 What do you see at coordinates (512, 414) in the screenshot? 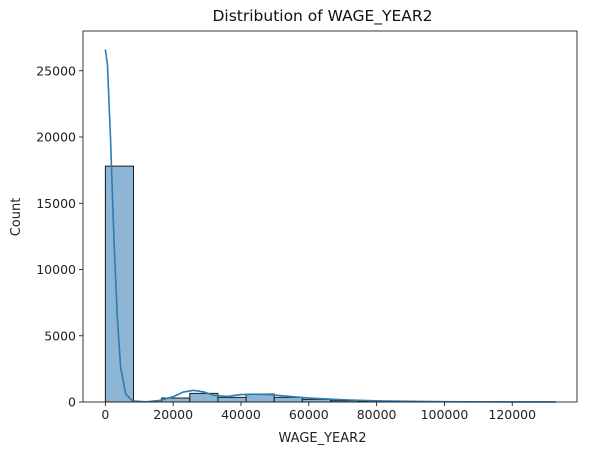
I see `x-tick-label: 120000` at bounding box center [512, 414].